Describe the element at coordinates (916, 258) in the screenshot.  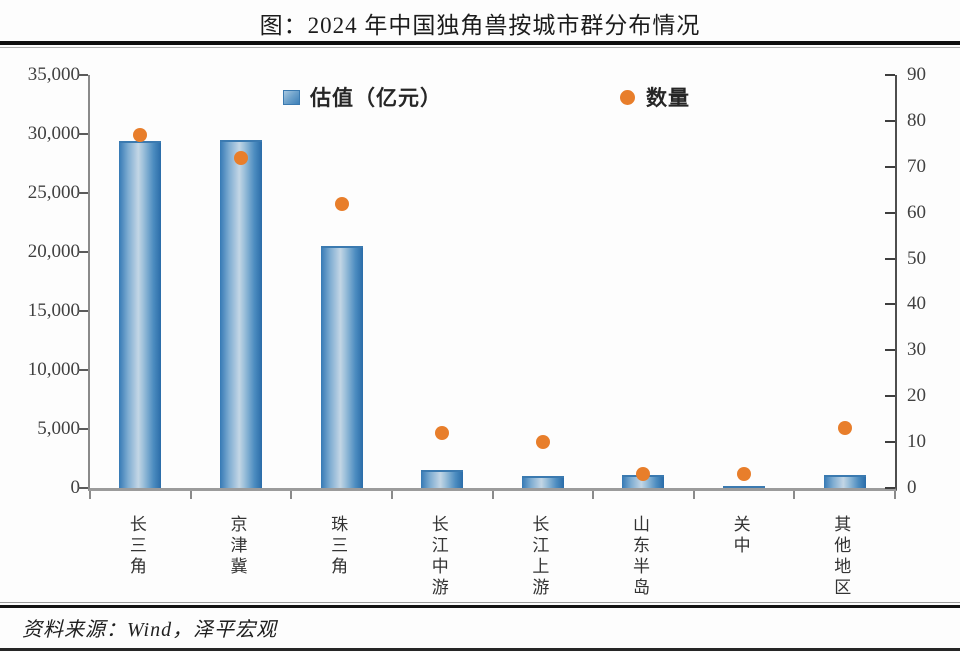
I see `right-axis-tick-label: 50` at that location.